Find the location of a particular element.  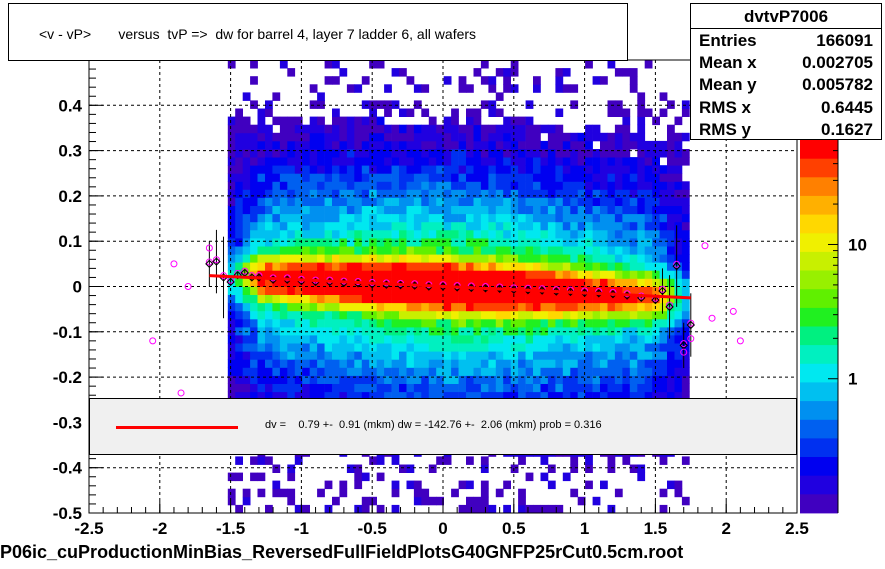

y-tick-label: -0.3 is located at coordinates (67, 422).